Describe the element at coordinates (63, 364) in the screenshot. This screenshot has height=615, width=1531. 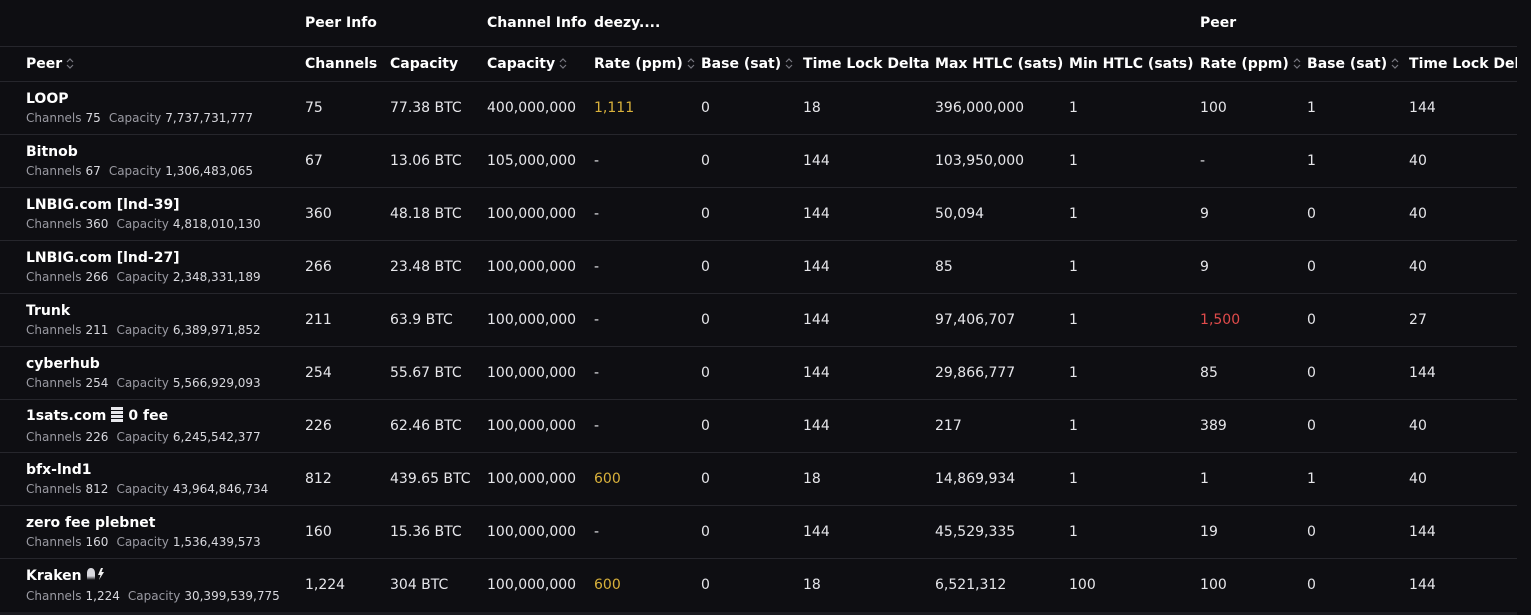
I see `peer-name: cyberhub` at that location.